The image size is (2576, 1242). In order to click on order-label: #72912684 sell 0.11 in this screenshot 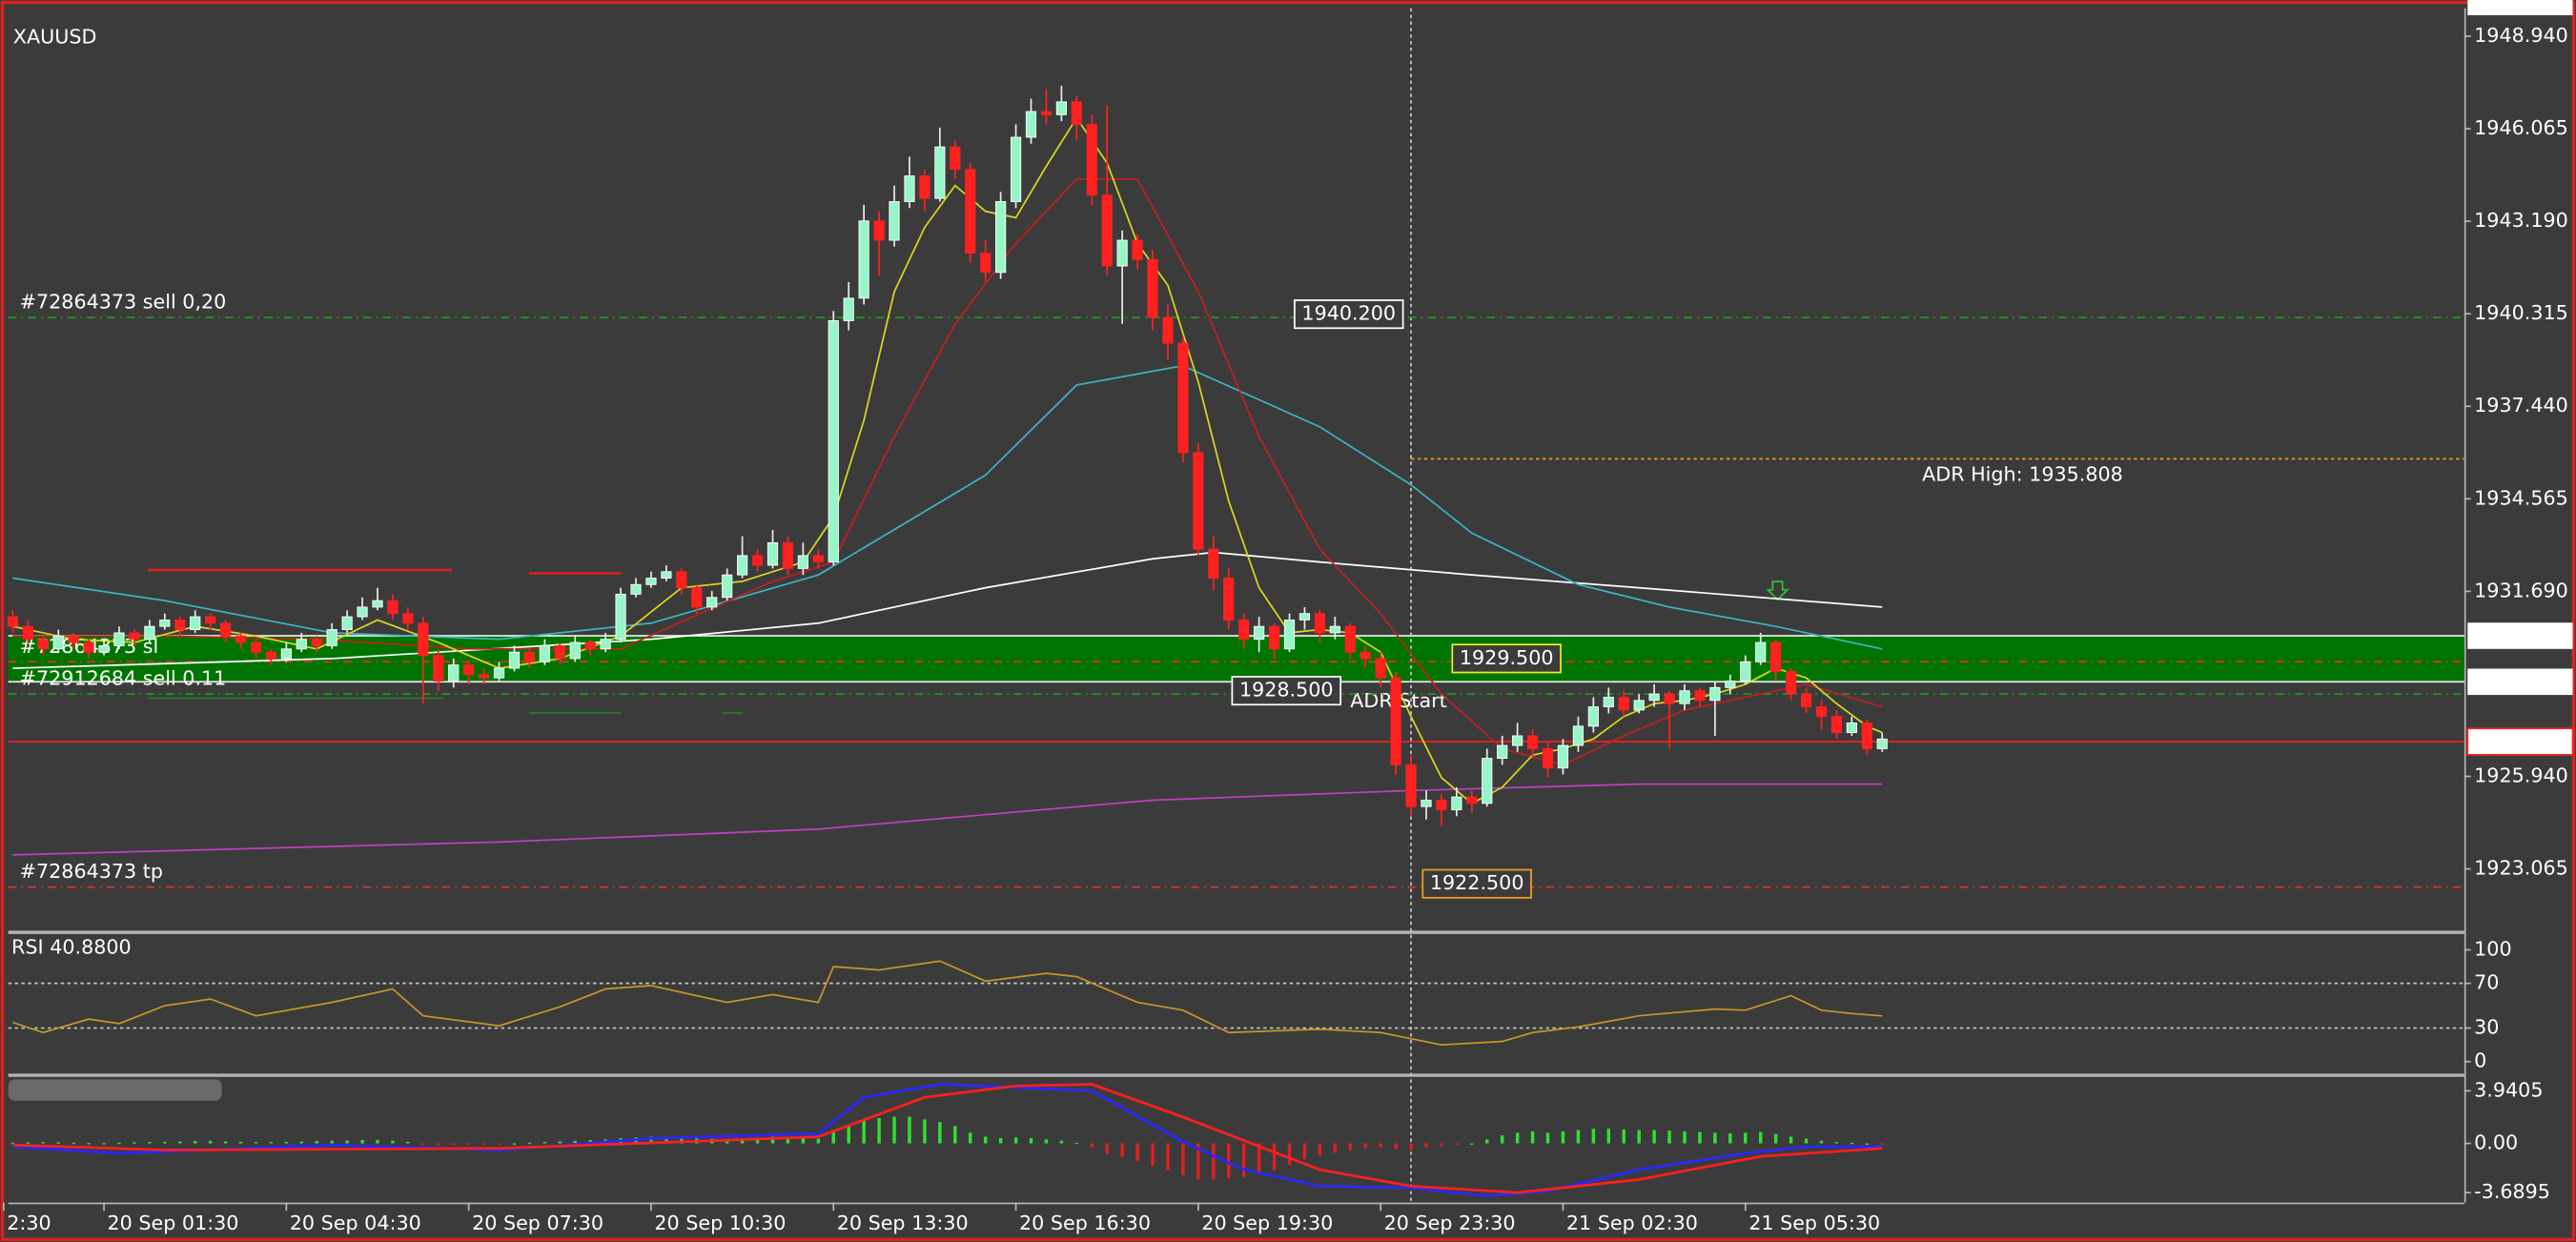, I will do `click(123, 678)`.